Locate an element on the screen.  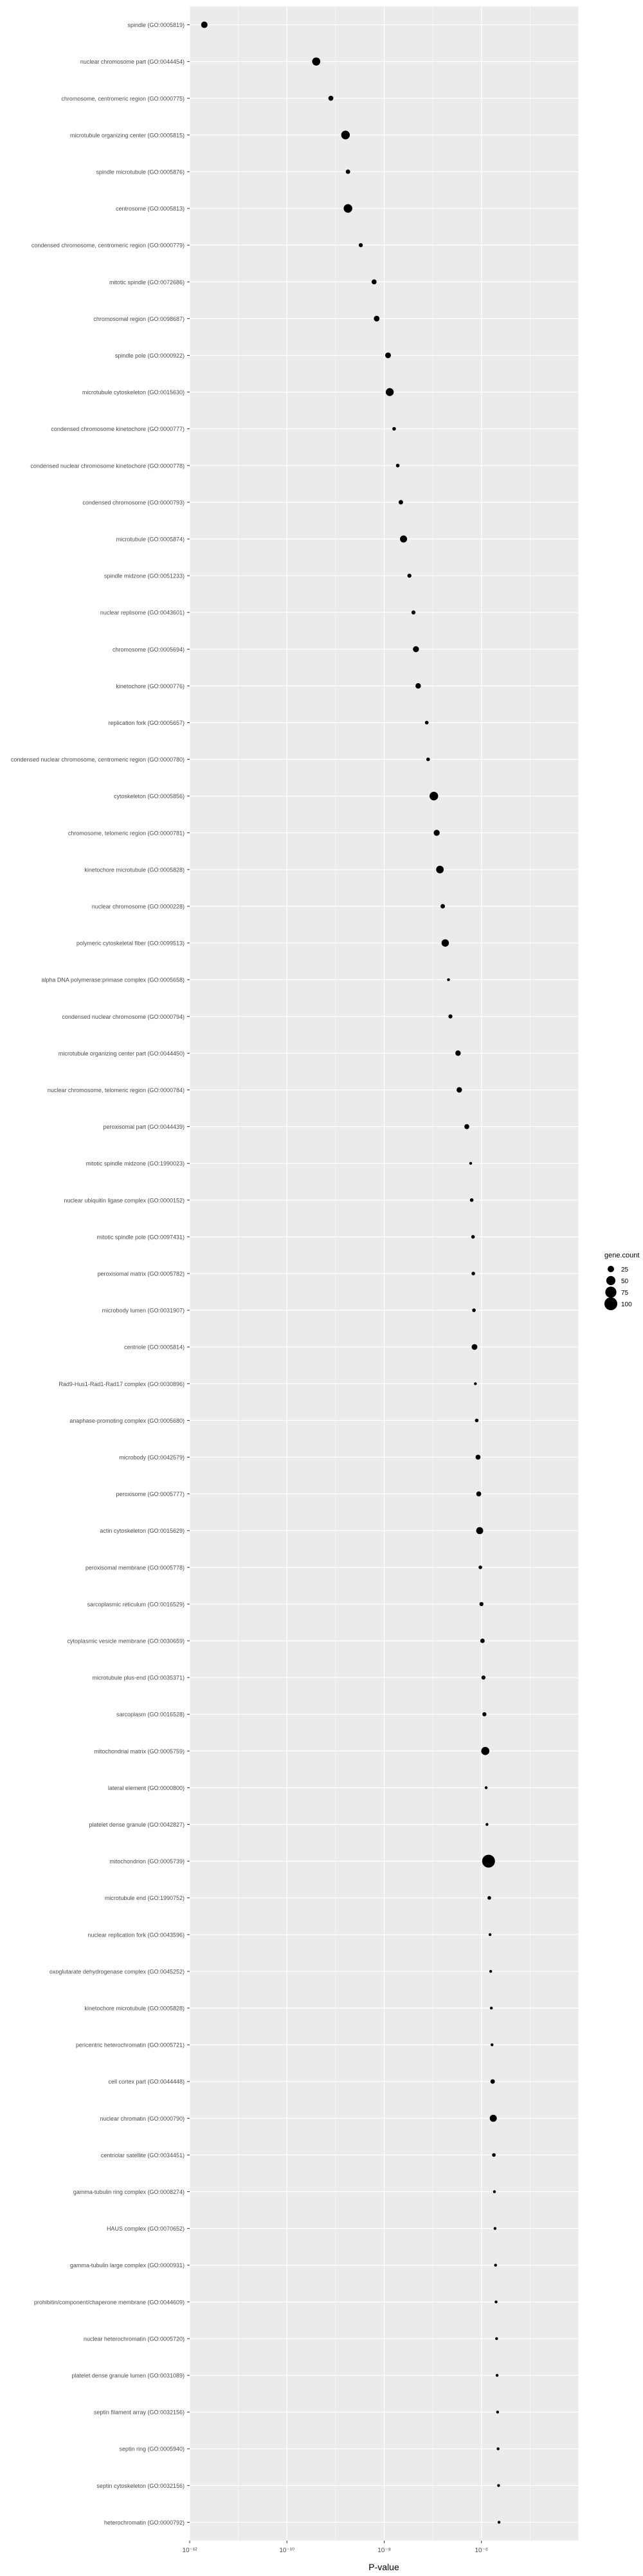
x-tick-label: 10⁻¹⁰ is located at coordinates (286, 2550).